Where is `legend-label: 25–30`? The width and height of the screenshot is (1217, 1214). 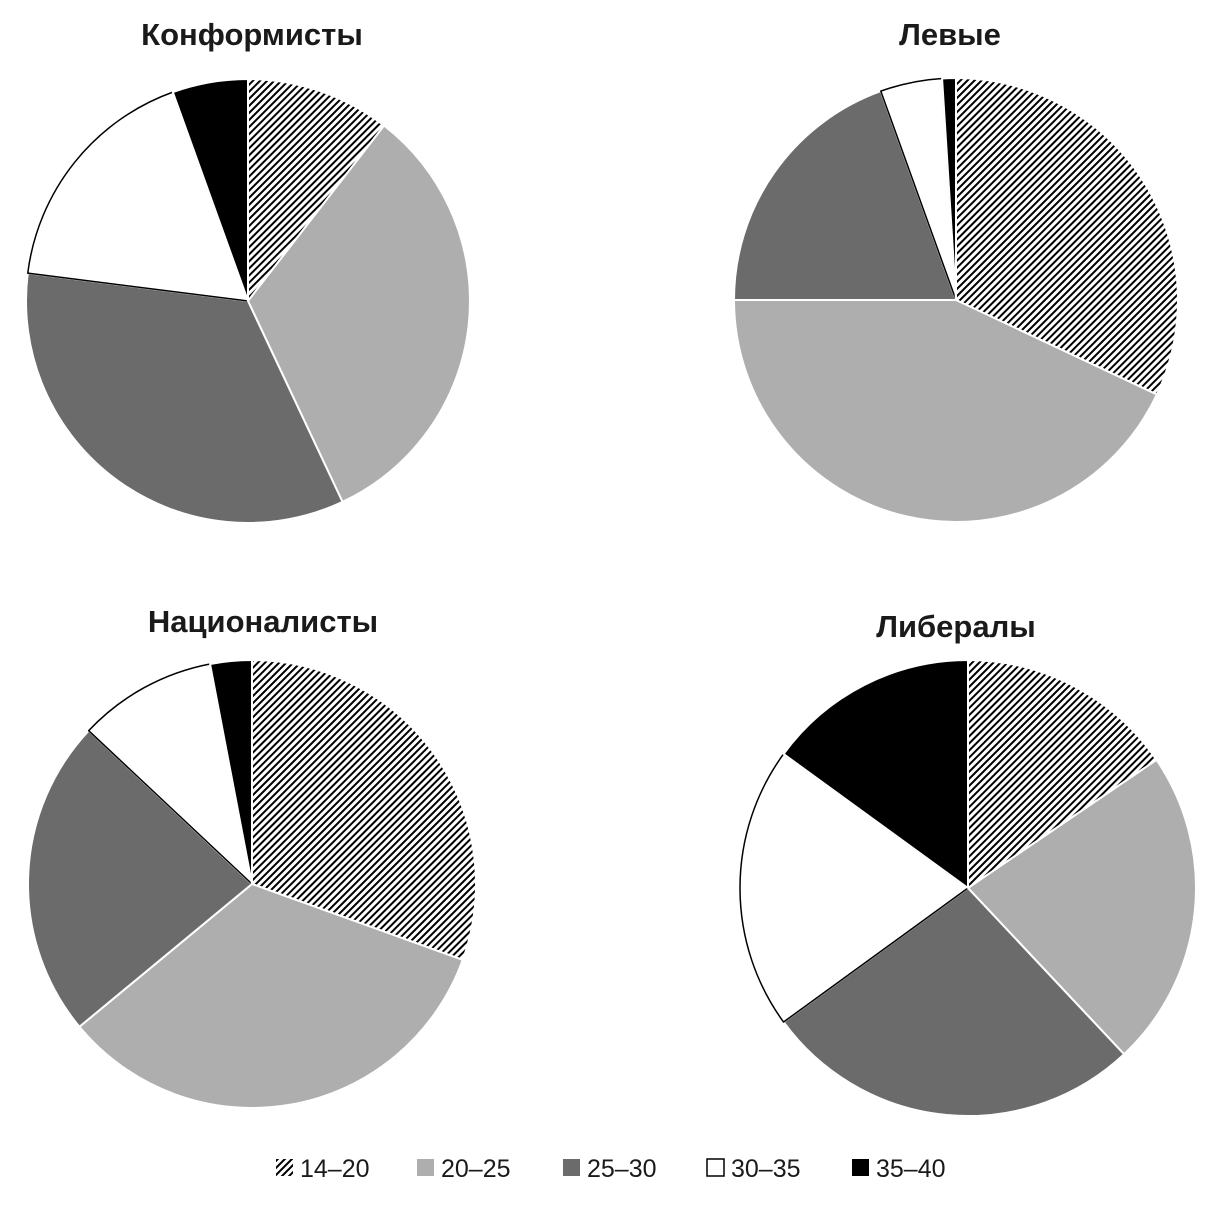
legend-label: 25–30 is located at coordinates (622, 1169).